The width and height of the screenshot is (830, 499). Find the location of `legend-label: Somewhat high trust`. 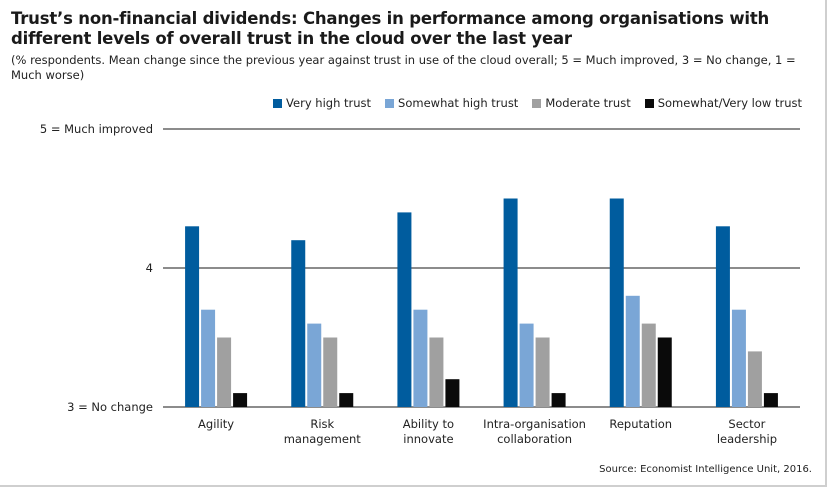

legend-label: Somewhat high trust is located at coordinates (458, 103).